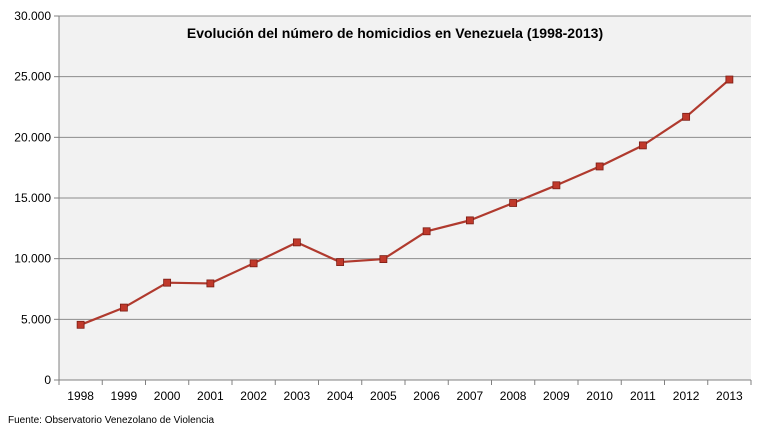 Image resolution: width=770 pixels, height=438 pixels. I want to click on x-tick-label: 2005, so click(383, 396).